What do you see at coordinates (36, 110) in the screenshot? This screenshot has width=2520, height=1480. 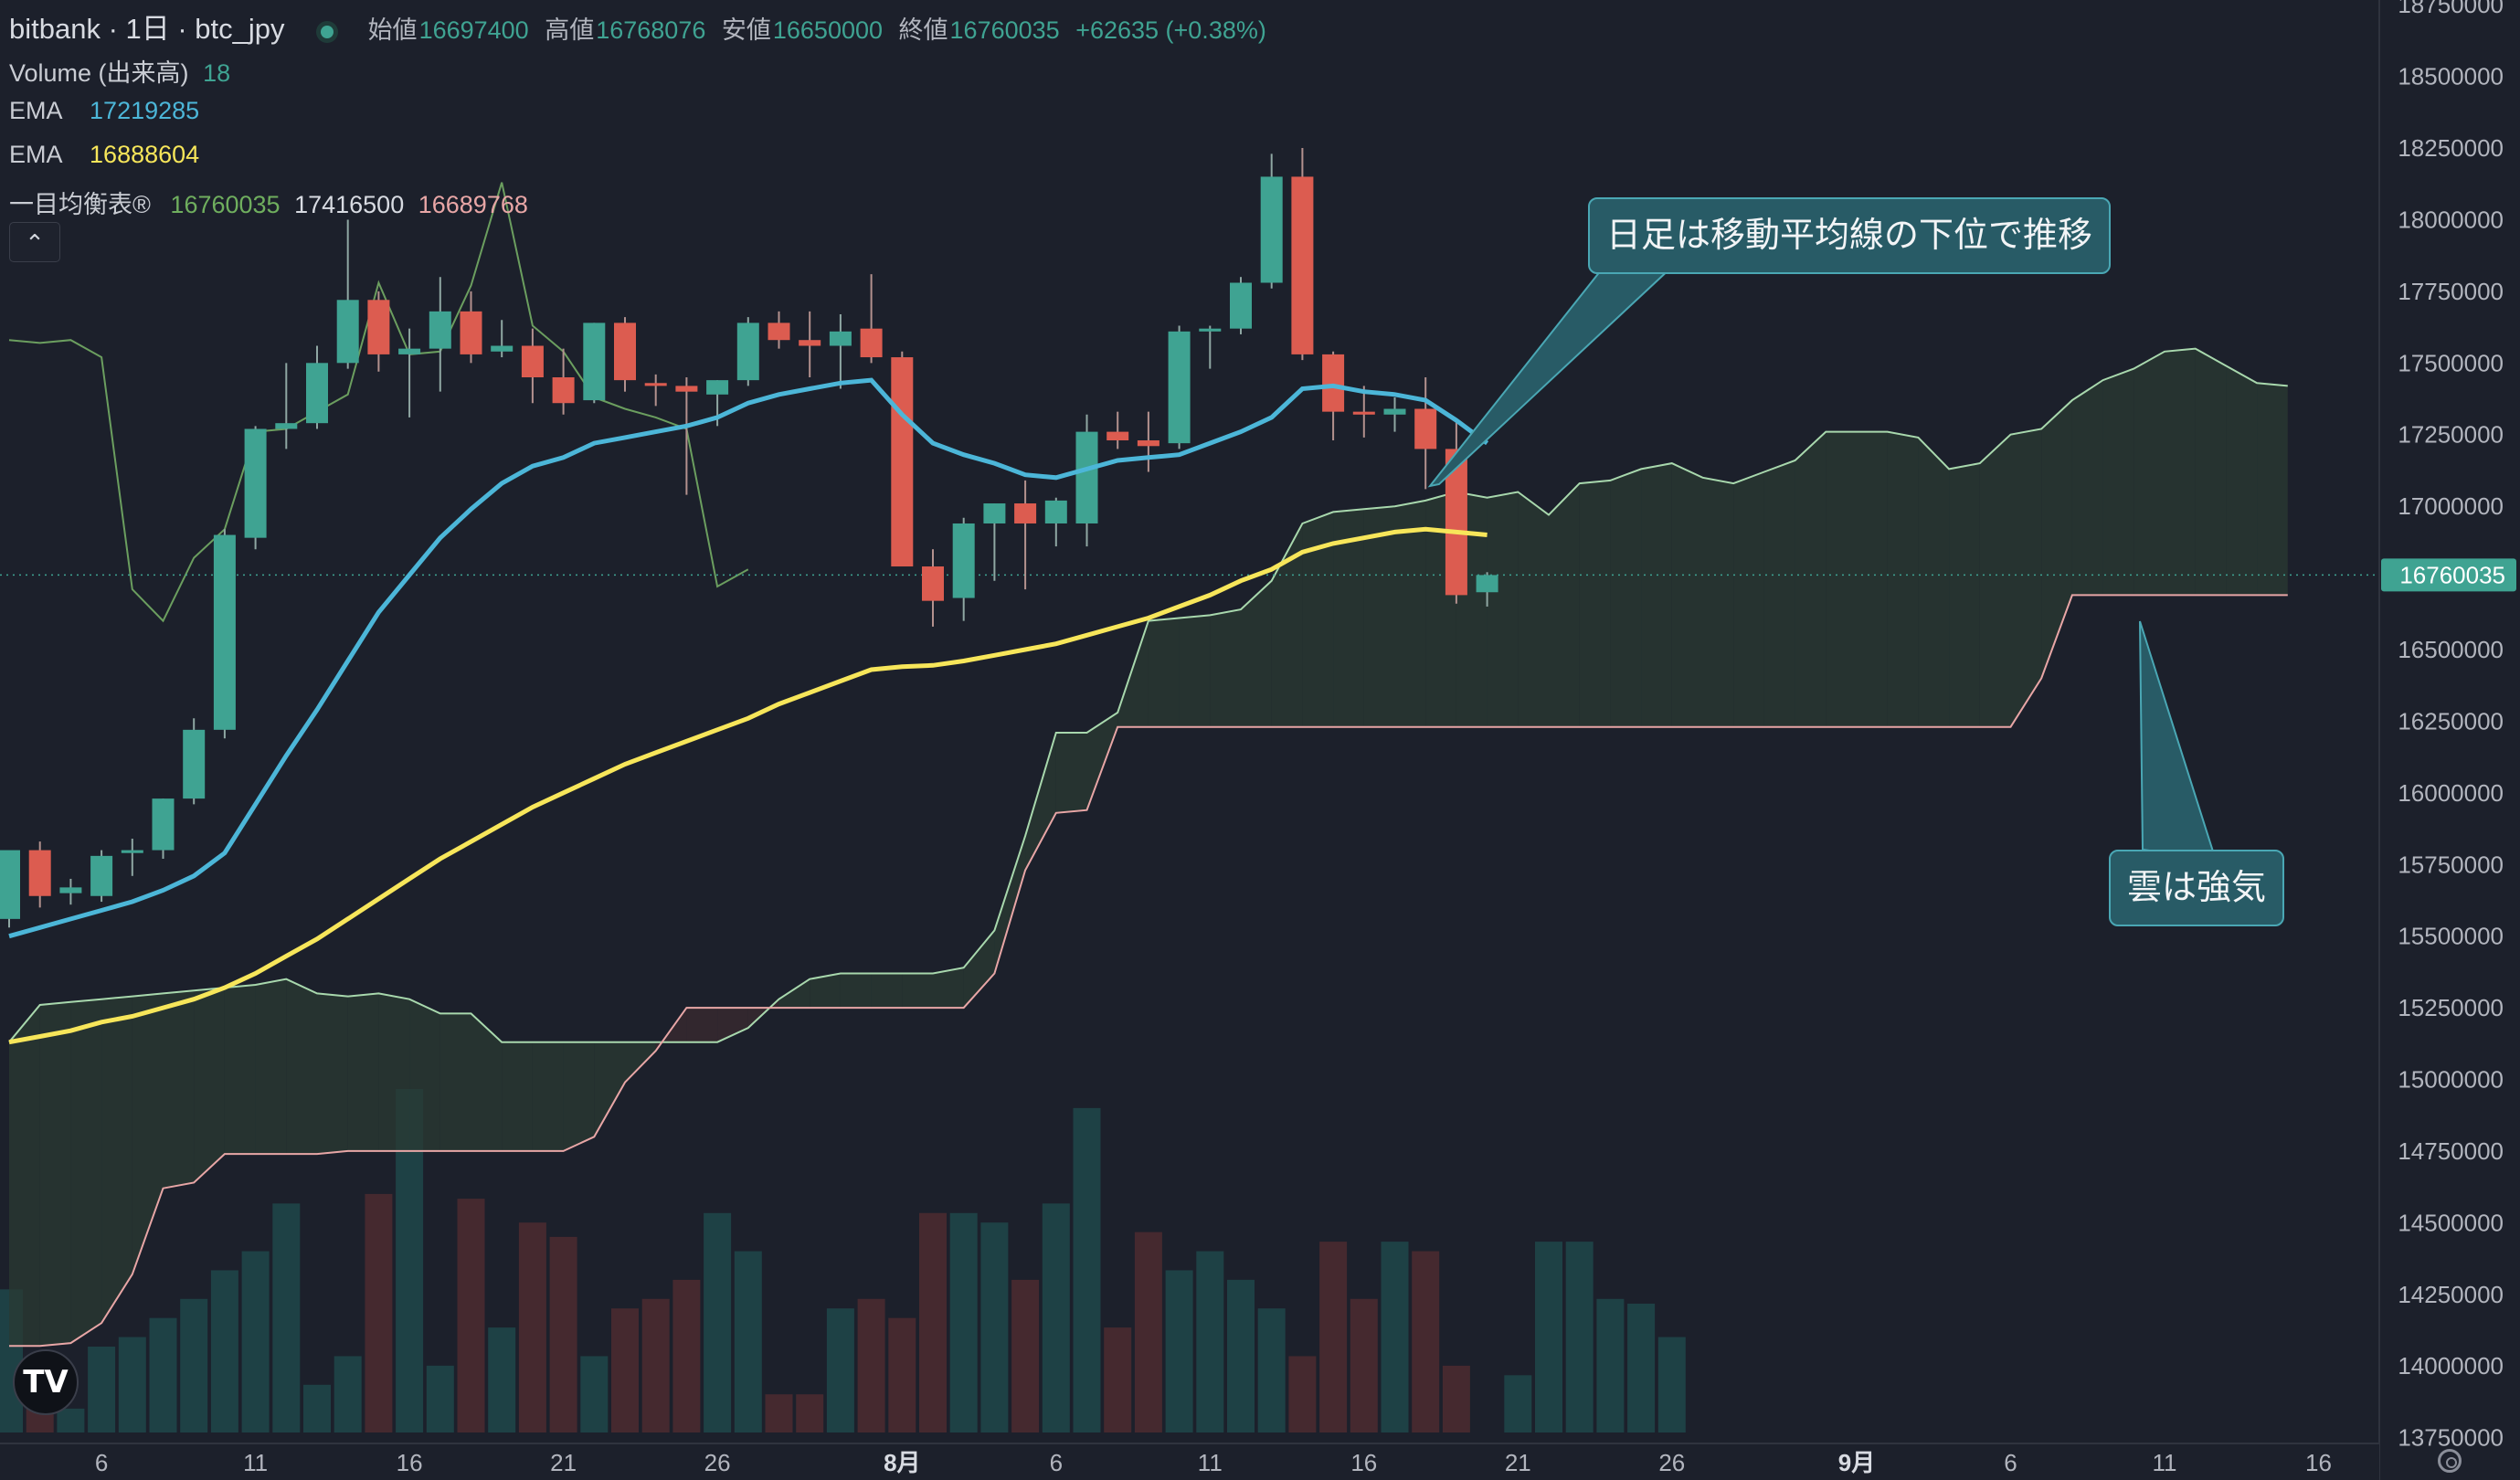 I see `ema-fast-label: EMA` at bounding box center [36, 110].